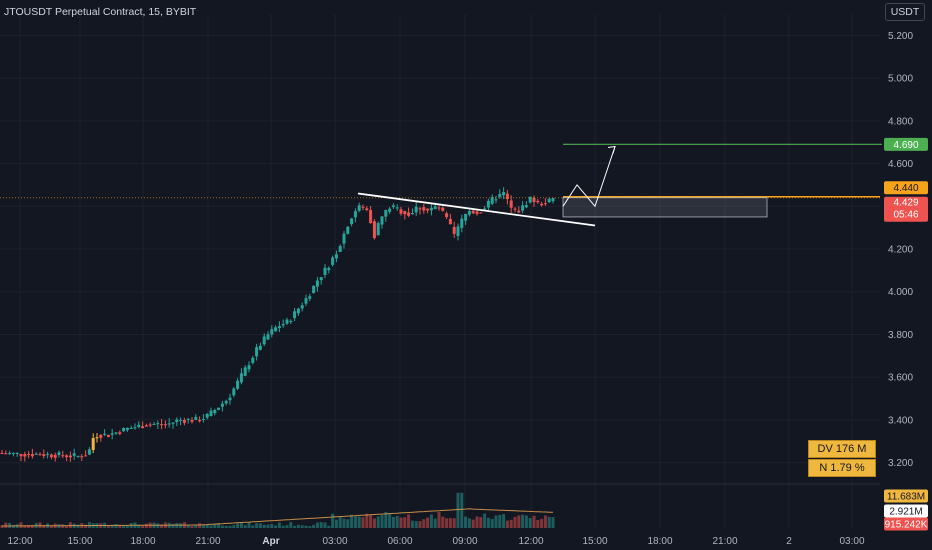  I want to click on x-tick-label: 15:00, so click(594, 541).